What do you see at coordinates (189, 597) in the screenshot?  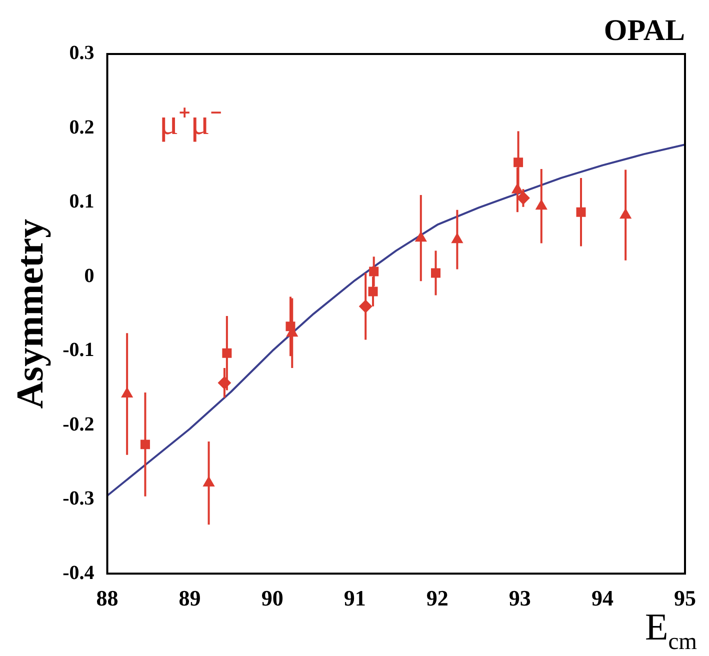 I see `x-tick-label: 89` at bounding box center [189, 597].